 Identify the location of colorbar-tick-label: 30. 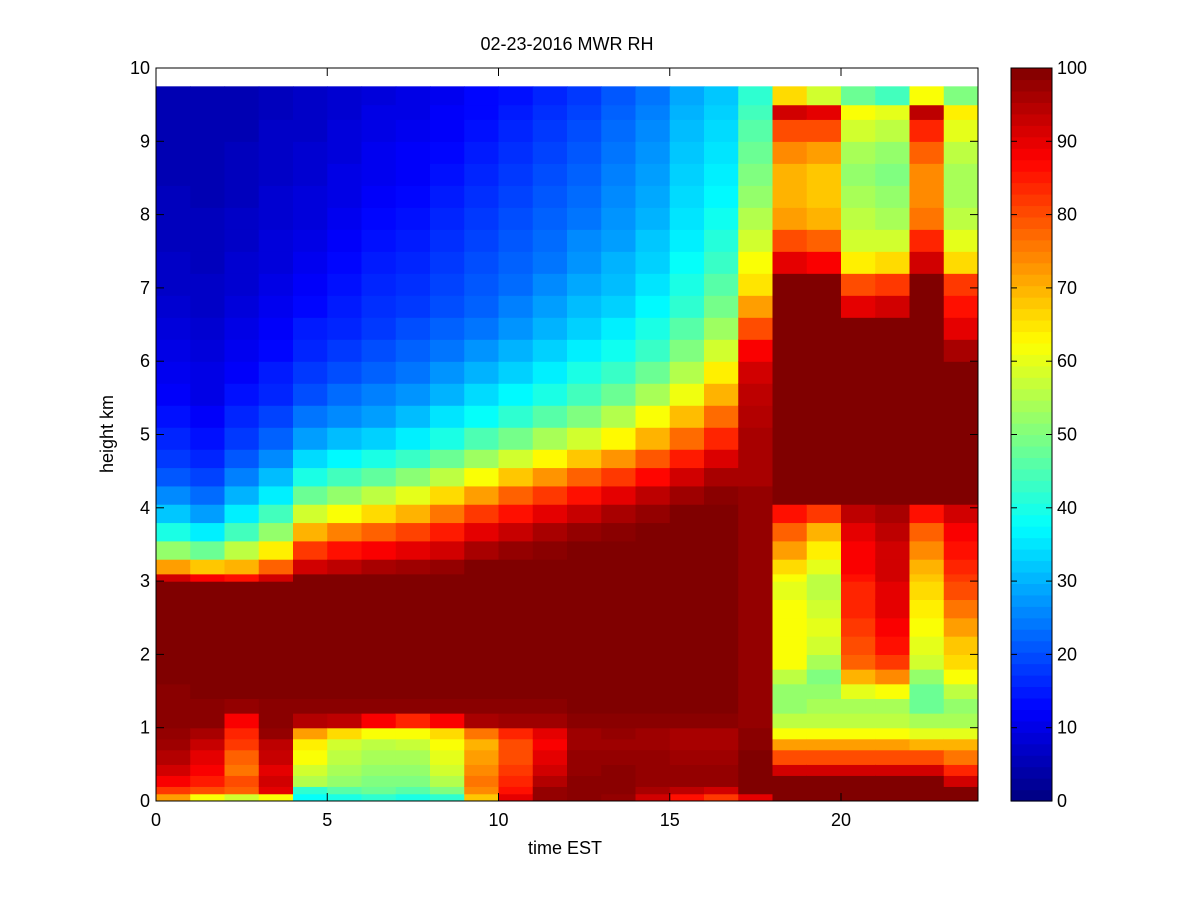
(1067, 581).